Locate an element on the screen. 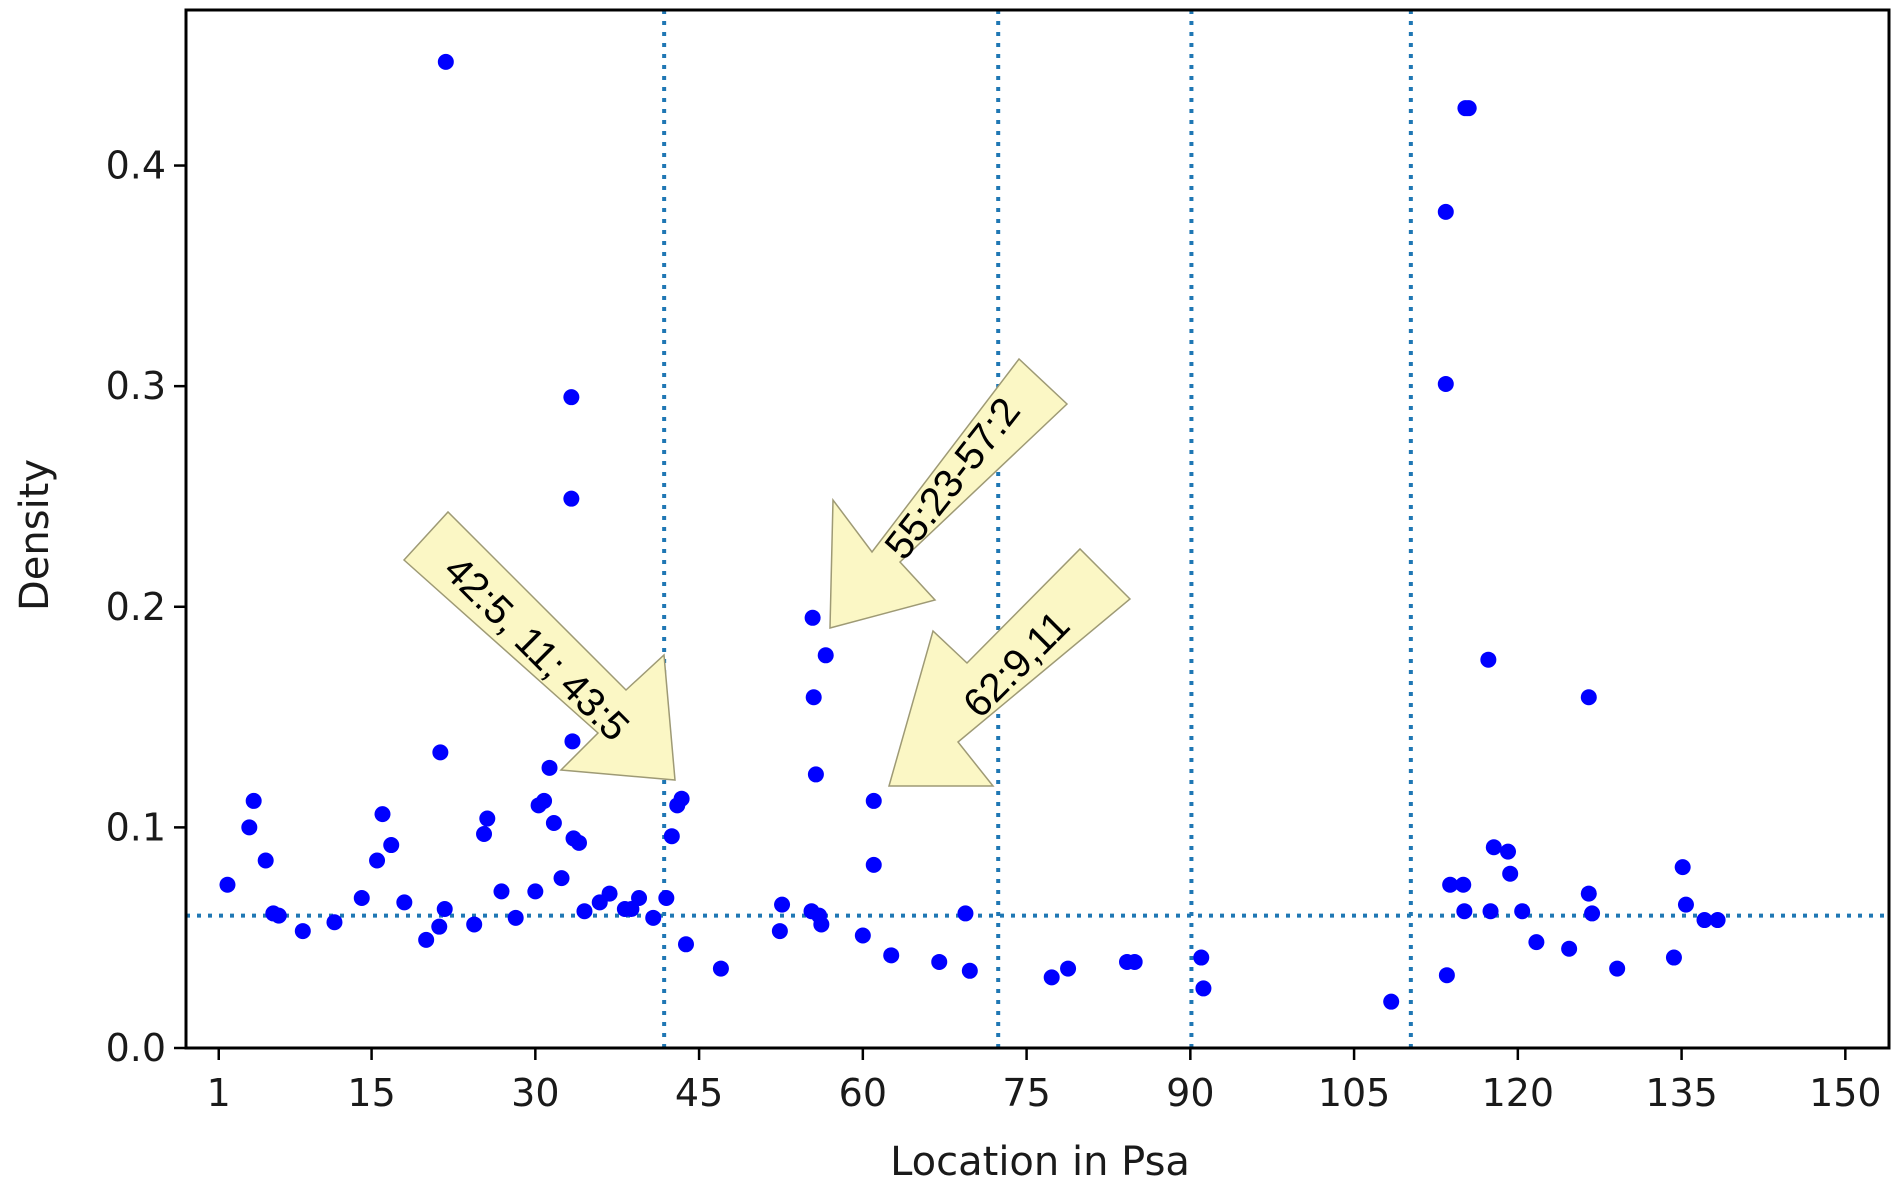  y-axis-ticks: 0.0 0.1 0.2 0.3 0.4 is located at coordinates (146, 607).